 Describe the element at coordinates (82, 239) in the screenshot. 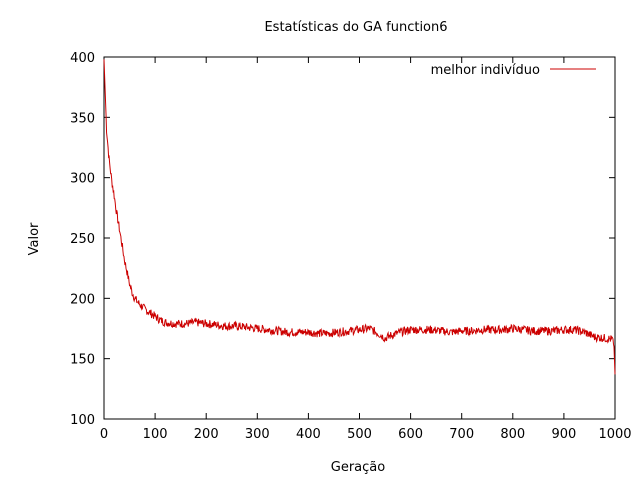

I see `y-tick-label: 250` at that location.